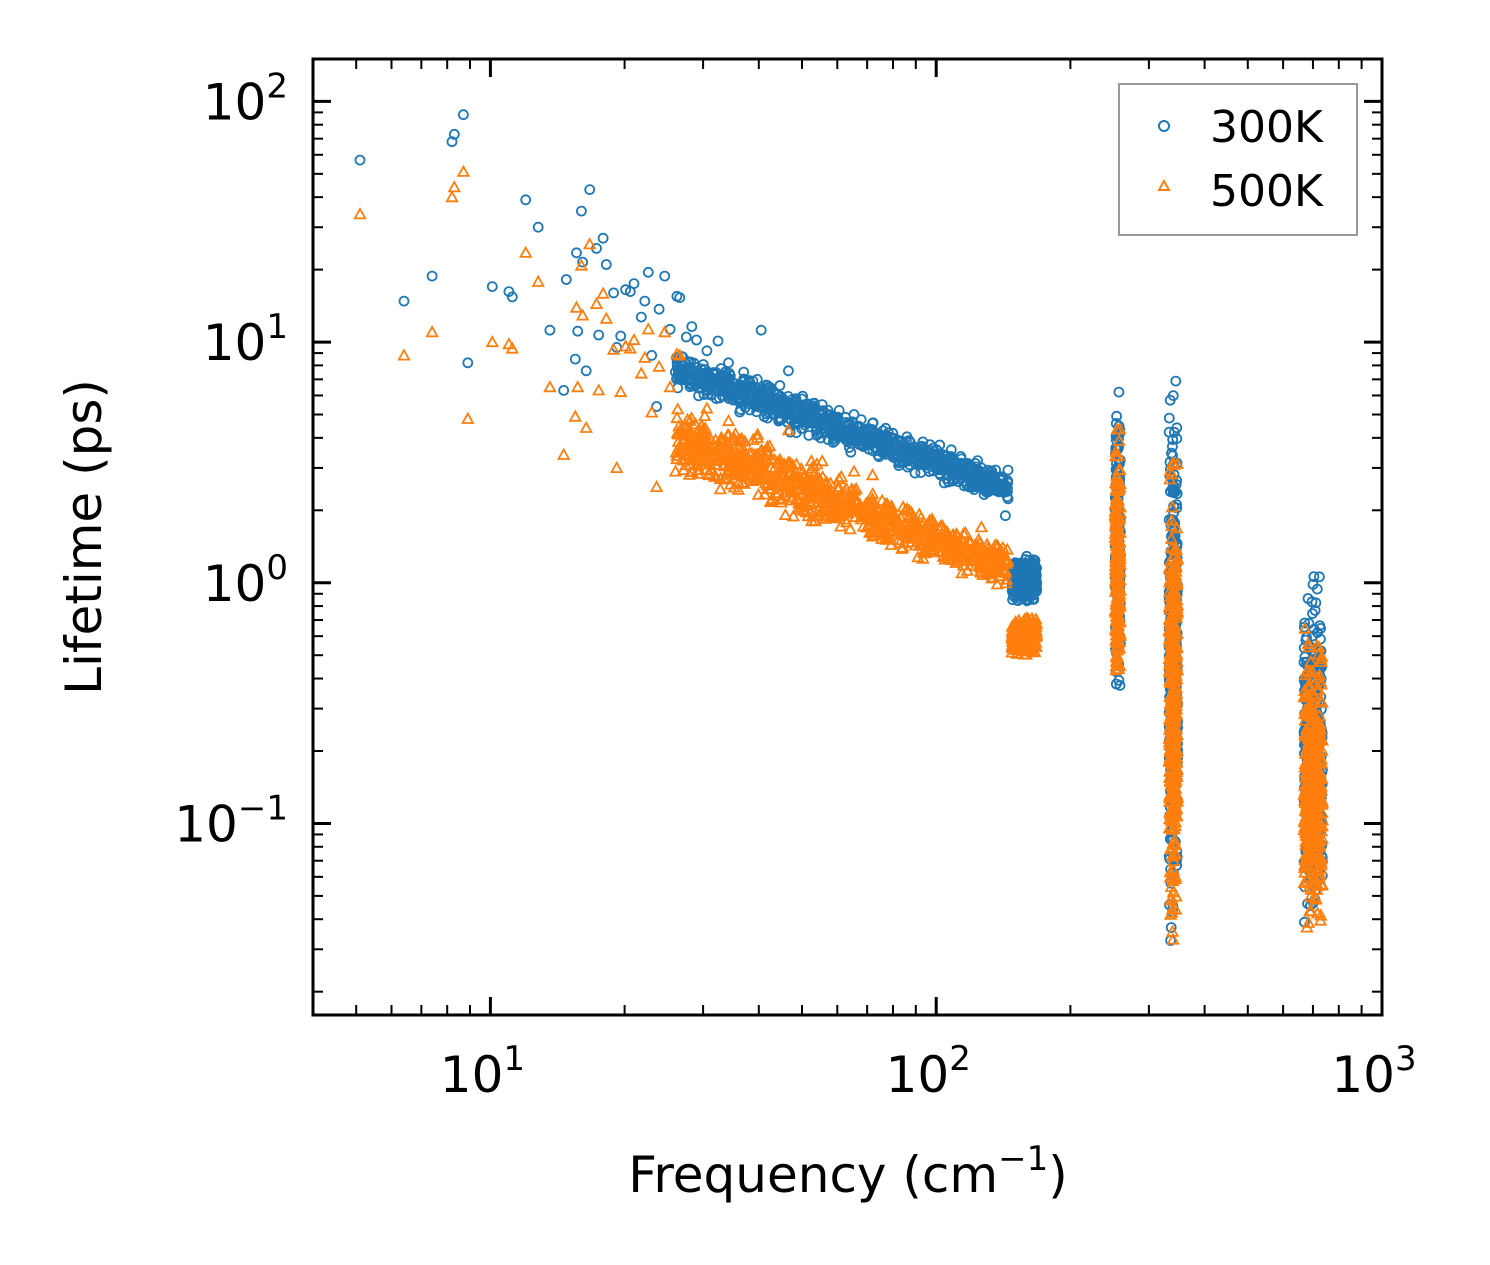  I want to click on legend-marker-300k, so click(1164, 126).